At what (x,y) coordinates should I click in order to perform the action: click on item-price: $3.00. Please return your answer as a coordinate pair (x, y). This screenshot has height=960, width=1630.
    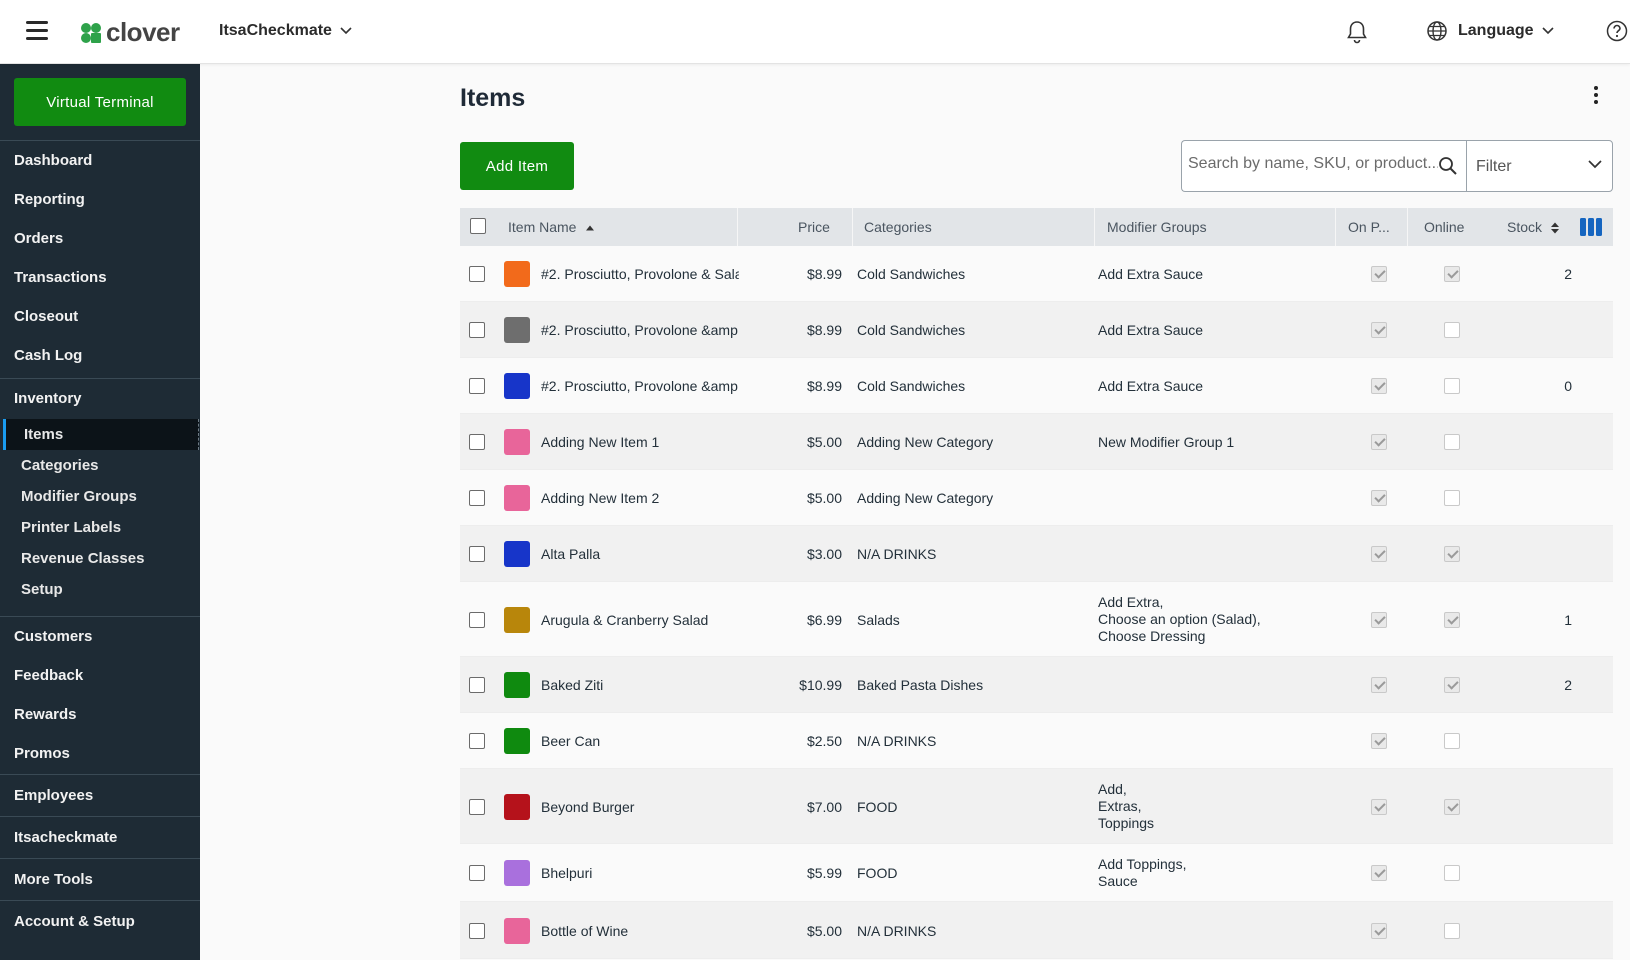
    Looking at the image, I should click on (824, 554).